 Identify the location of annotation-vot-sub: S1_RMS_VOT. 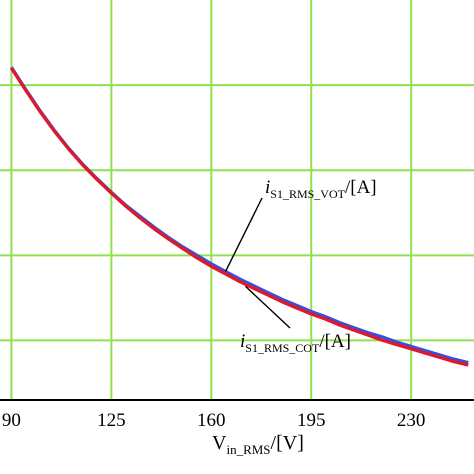
(307, 194).